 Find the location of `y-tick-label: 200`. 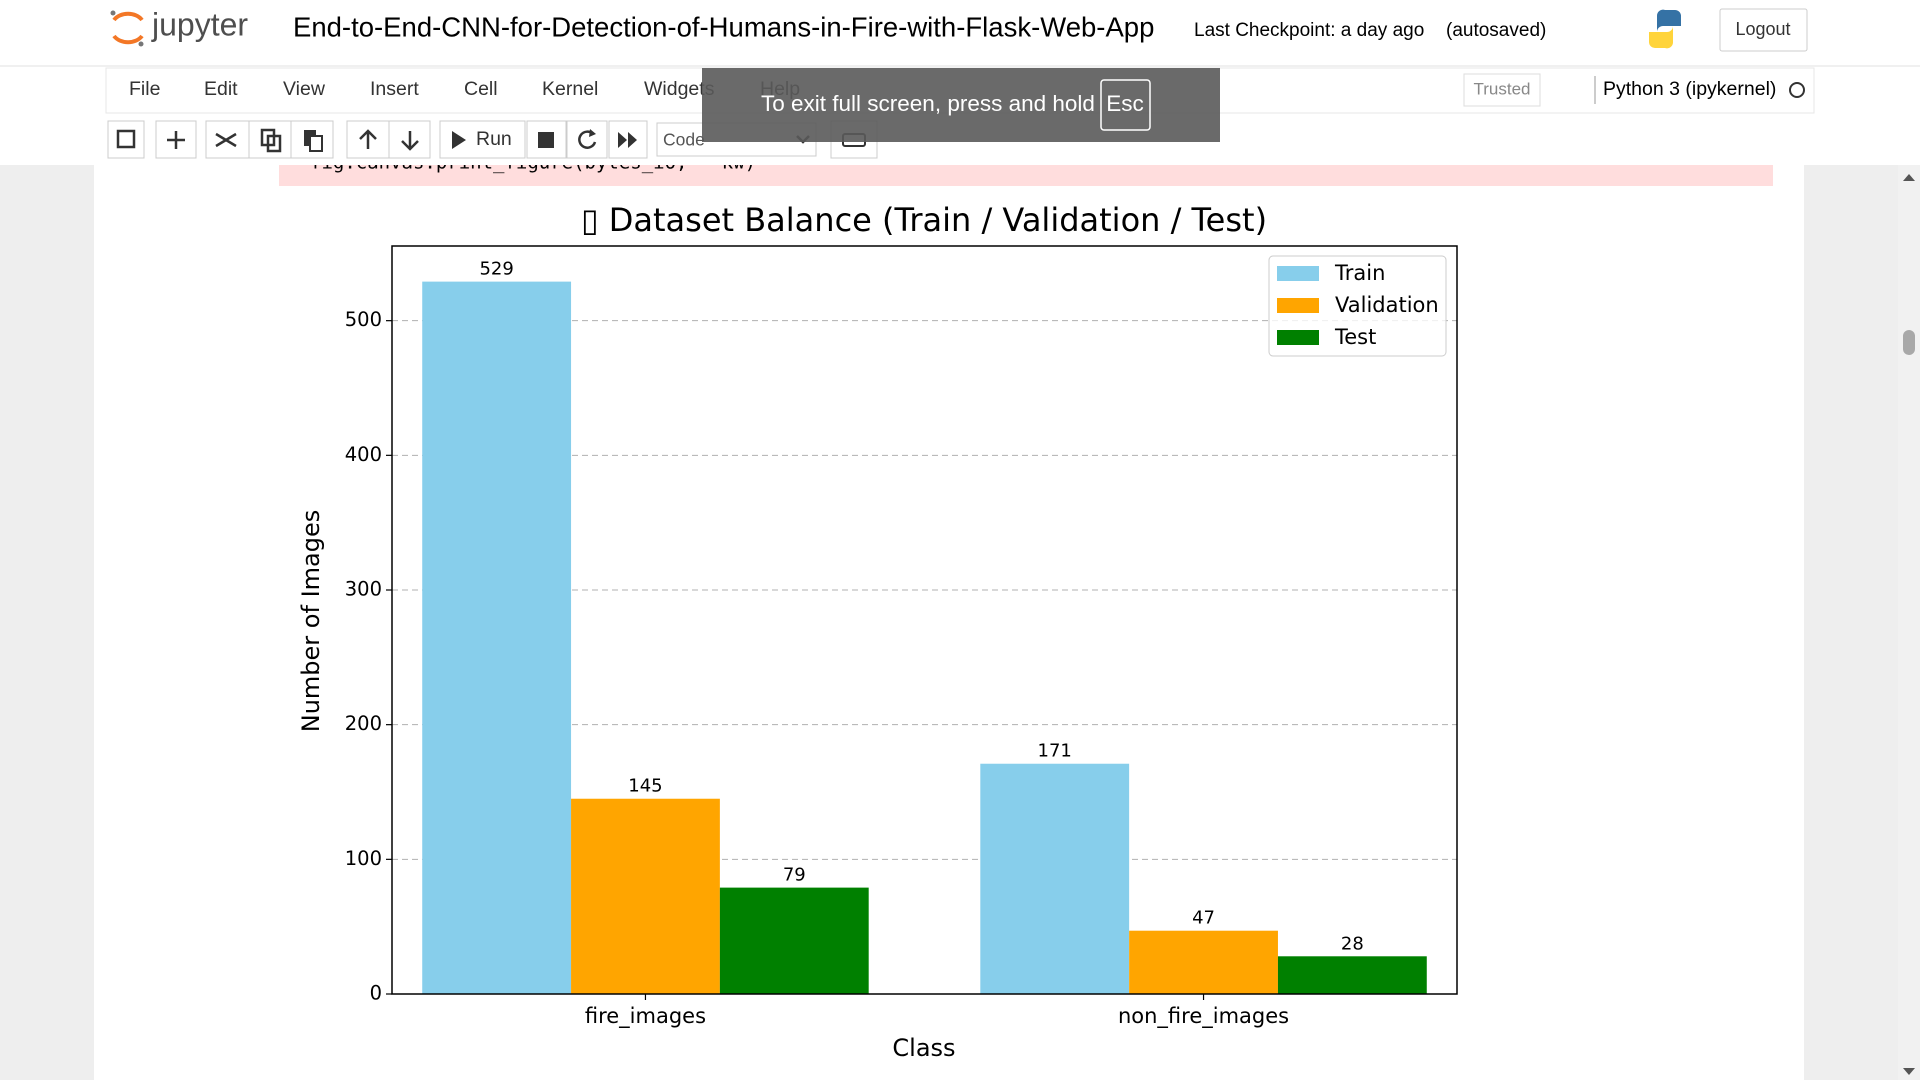

y-tick-label: 200 is located at coordinates (363, 723).